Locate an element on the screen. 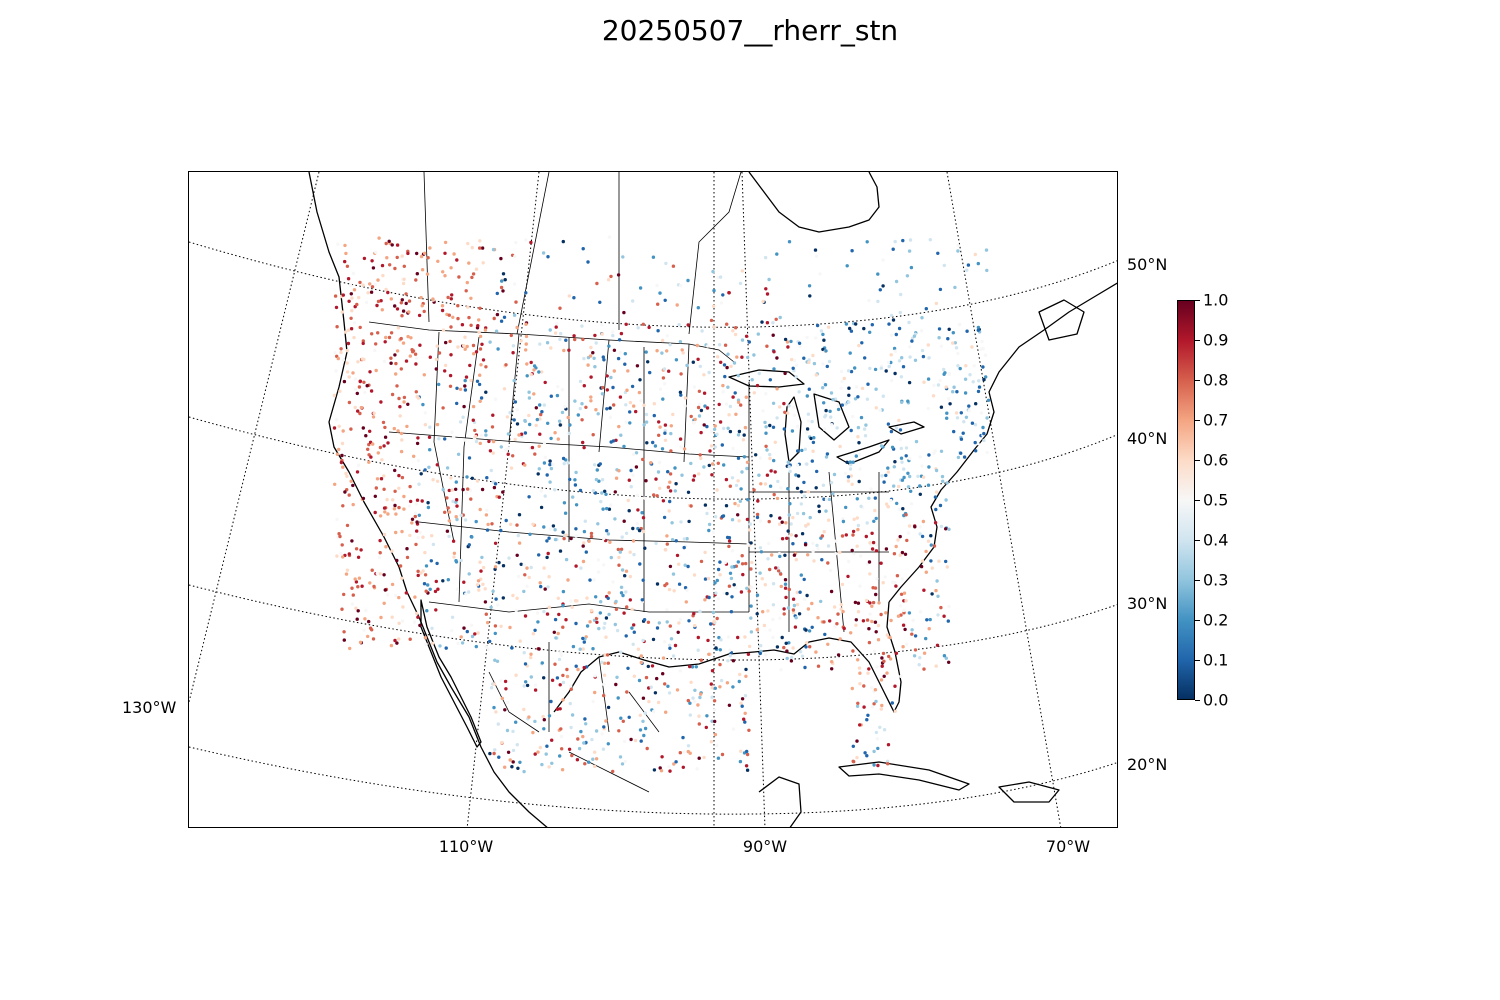  baja-peninsula is located at coordinates (451, 673).